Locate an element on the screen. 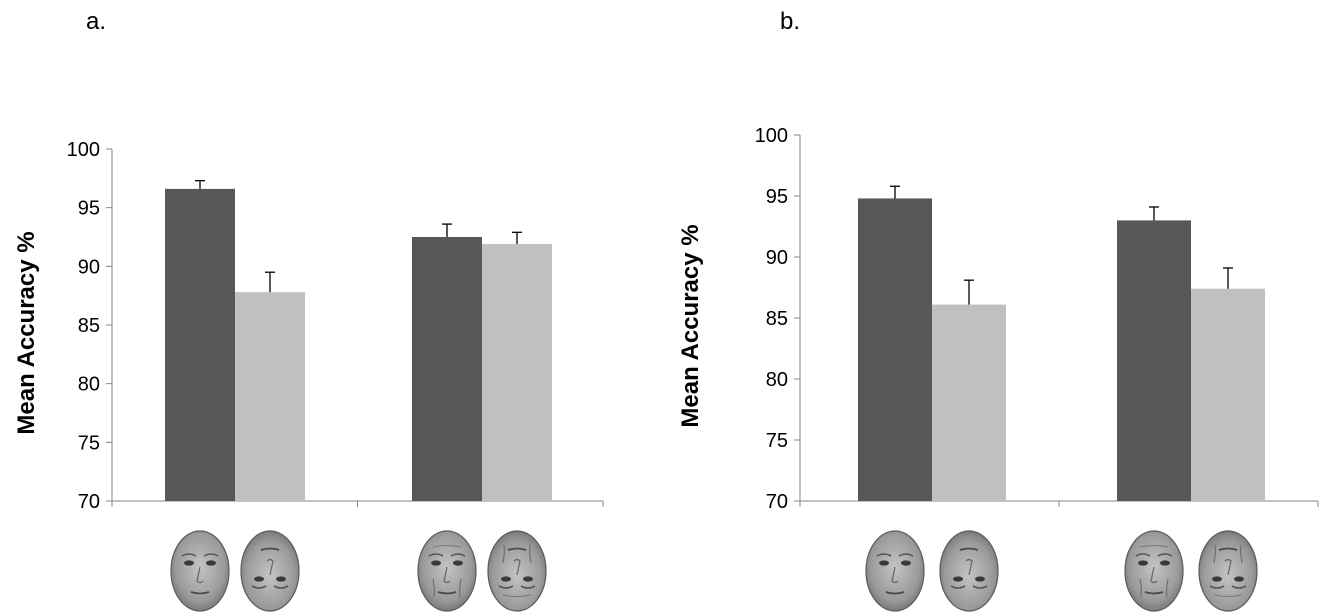 The width and height of the screenshot is (1324, 613). panel-label-a: a. is located at coordinates (96, 21).